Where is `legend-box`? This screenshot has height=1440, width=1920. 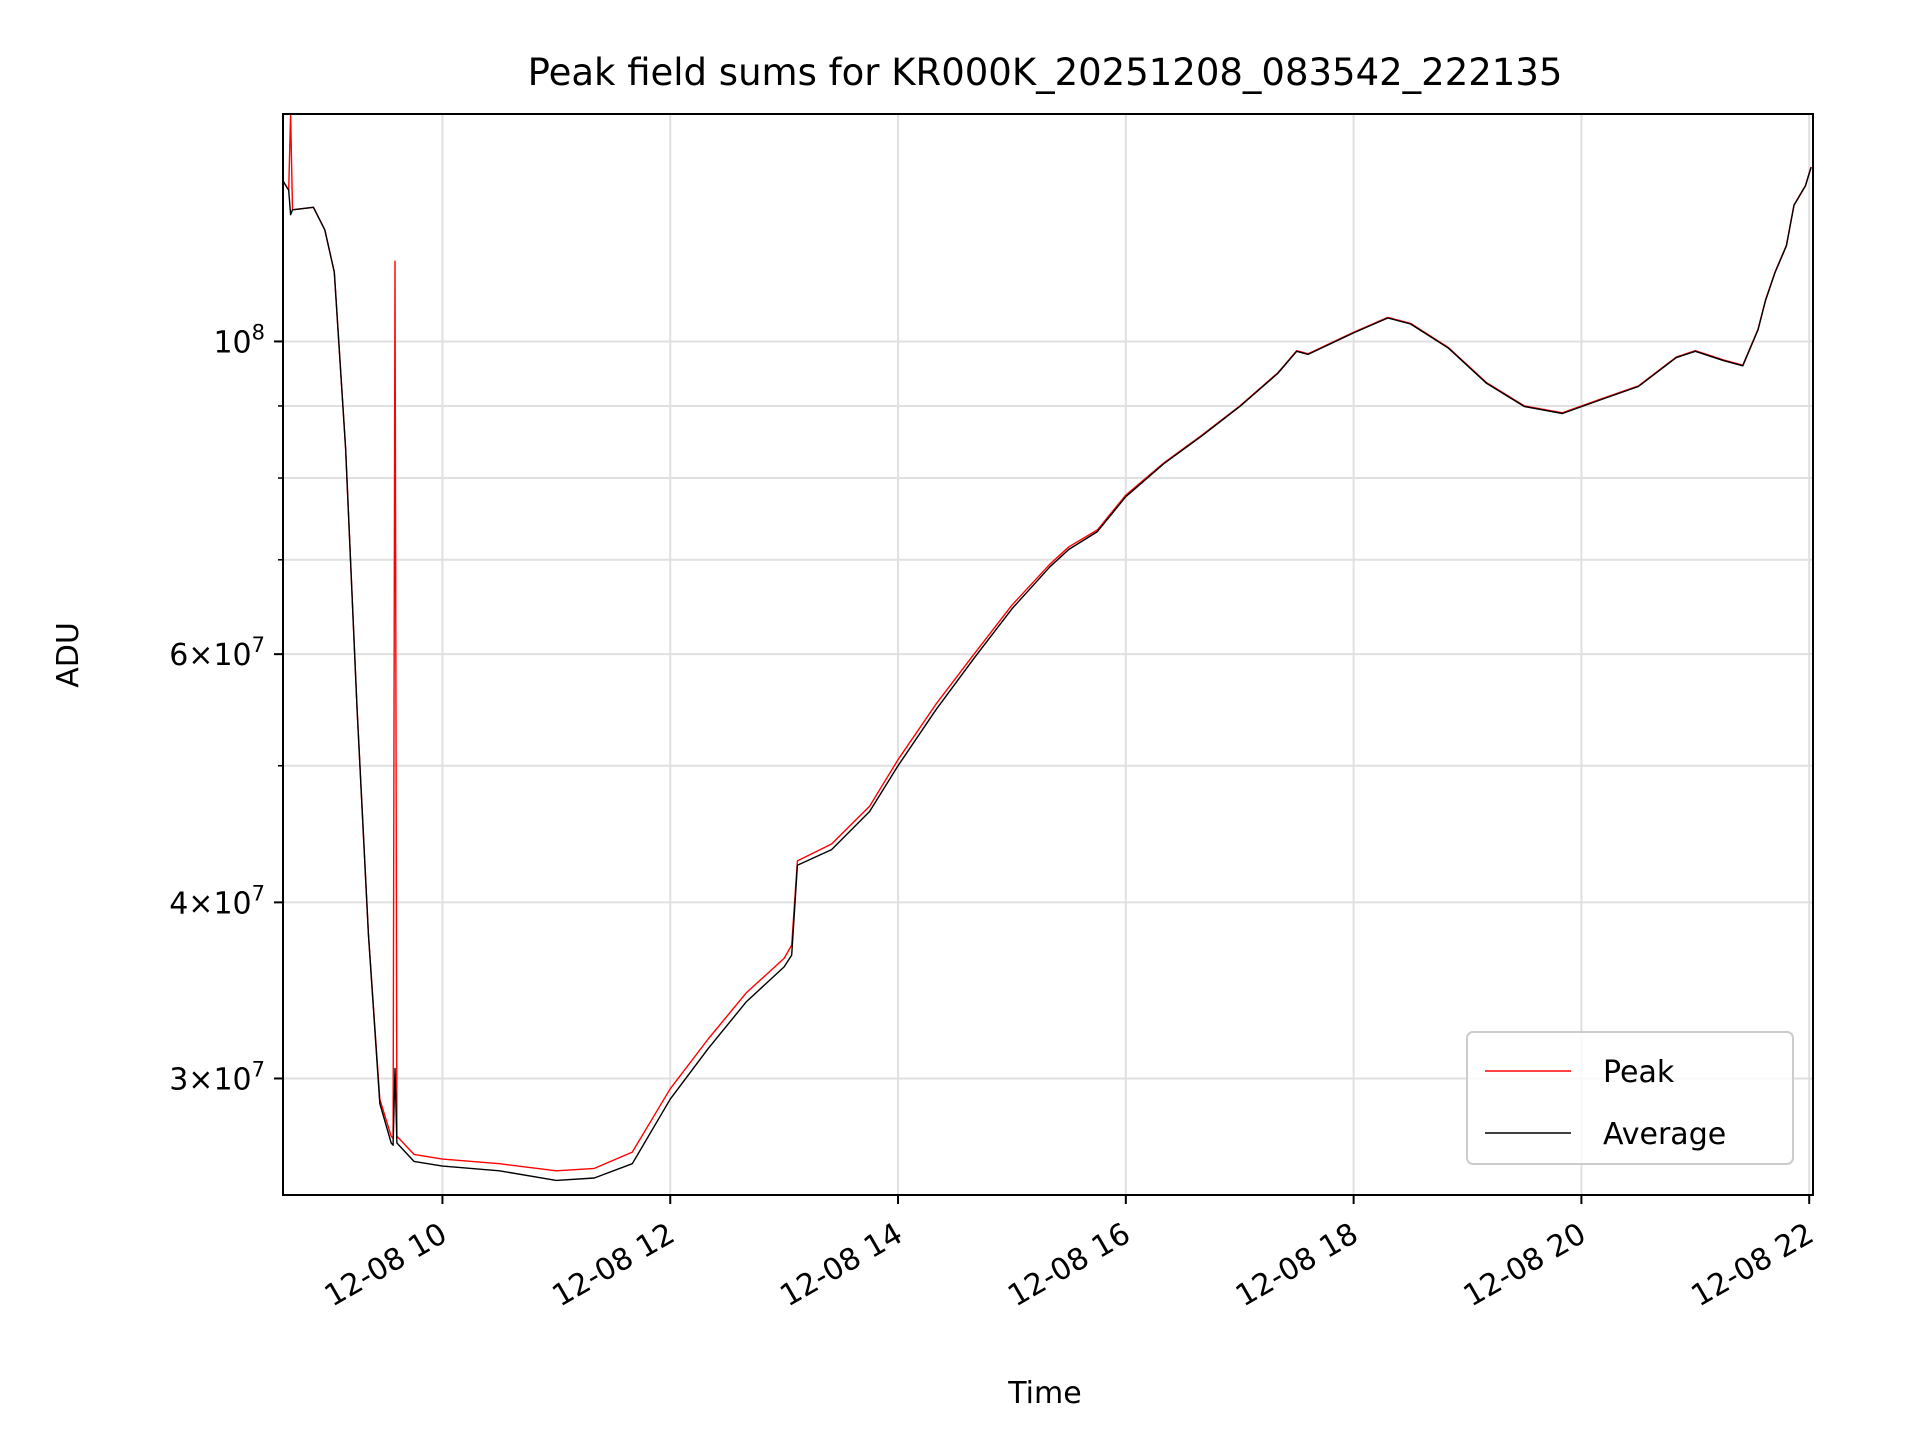 legend-box is located at coordinates (1630, 1098).